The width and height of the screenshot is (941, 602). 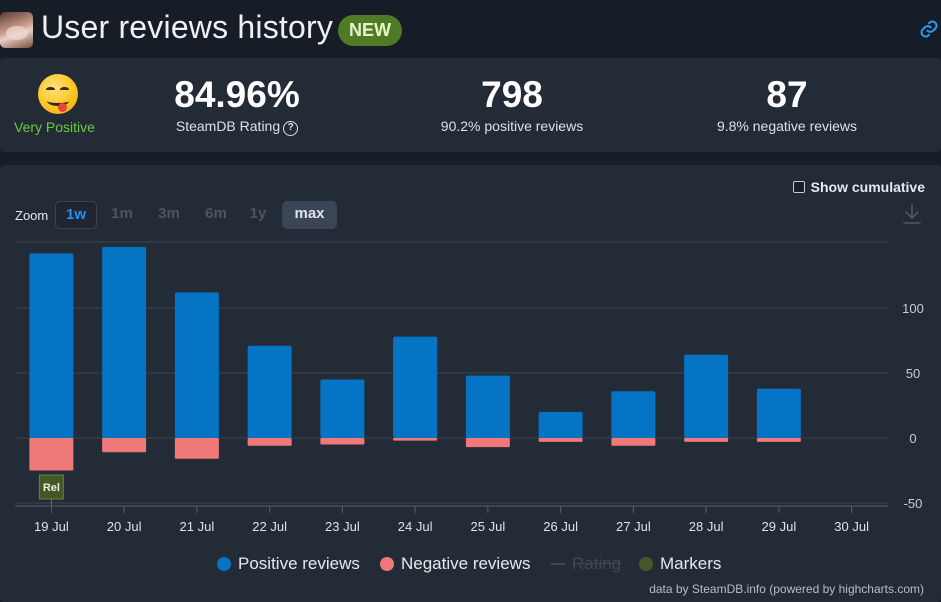 What do you see at coordinates (867, 187) in the screenshot?
I see `show-cumulative-label: Show cumulative` at bounding box center [867, 187].